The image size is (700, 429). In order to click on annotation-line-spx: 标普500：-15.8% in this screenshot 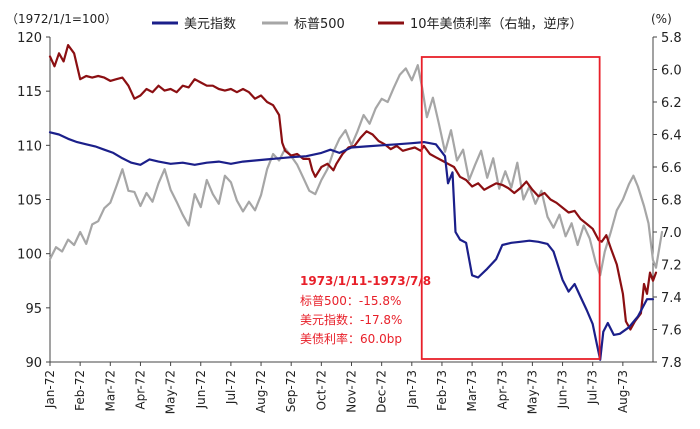, I will do `click(350, 301)`.